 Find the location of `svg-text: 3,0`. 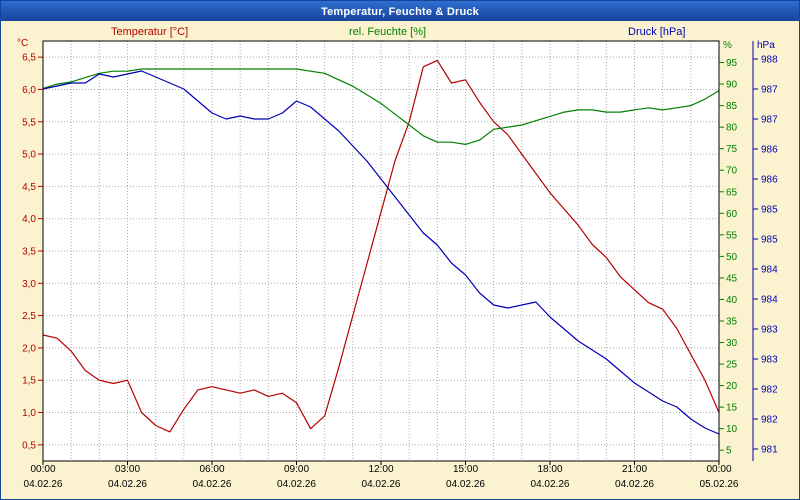

svg-text: 3,0 is located at coordinates (29, 284).